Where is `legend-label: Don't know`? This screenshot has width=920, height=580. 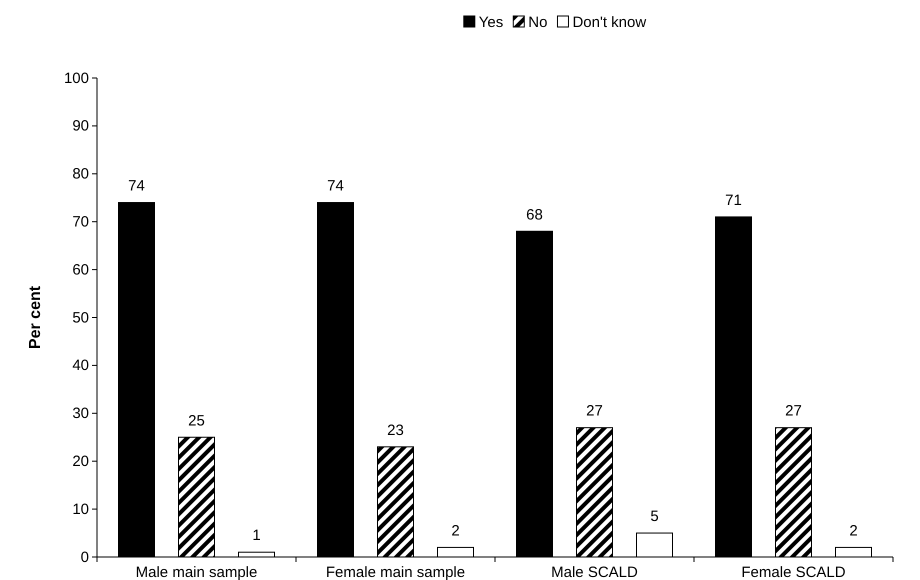
legend-label: Don't know is located at coordinates (609, 22).